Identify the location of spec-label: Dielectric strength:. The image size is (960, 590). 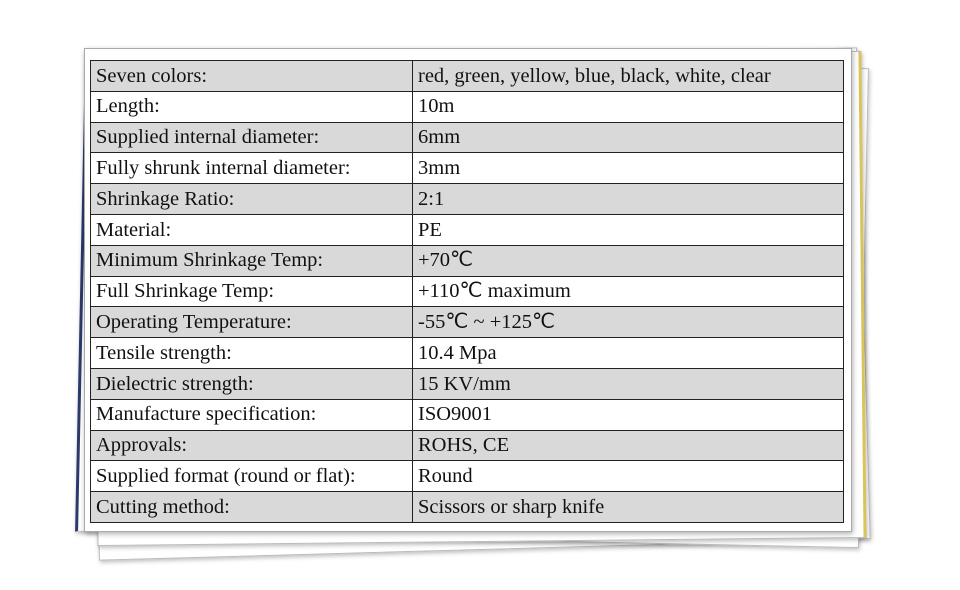
(251, 383).